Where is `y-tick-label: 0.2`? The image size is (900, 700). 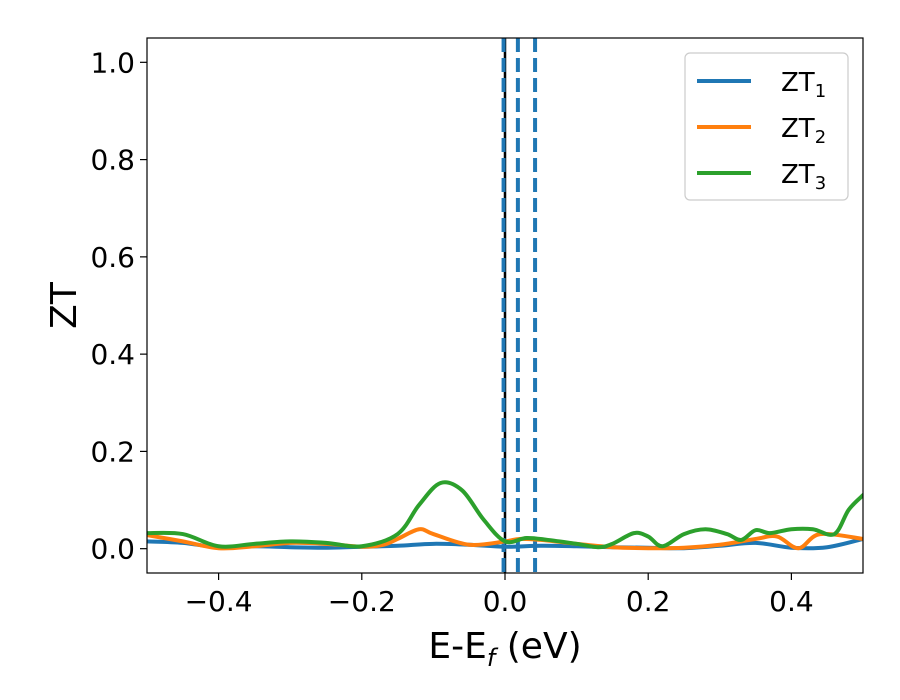 y-tick-label: 0.2 is located at coordinates (112, 451).